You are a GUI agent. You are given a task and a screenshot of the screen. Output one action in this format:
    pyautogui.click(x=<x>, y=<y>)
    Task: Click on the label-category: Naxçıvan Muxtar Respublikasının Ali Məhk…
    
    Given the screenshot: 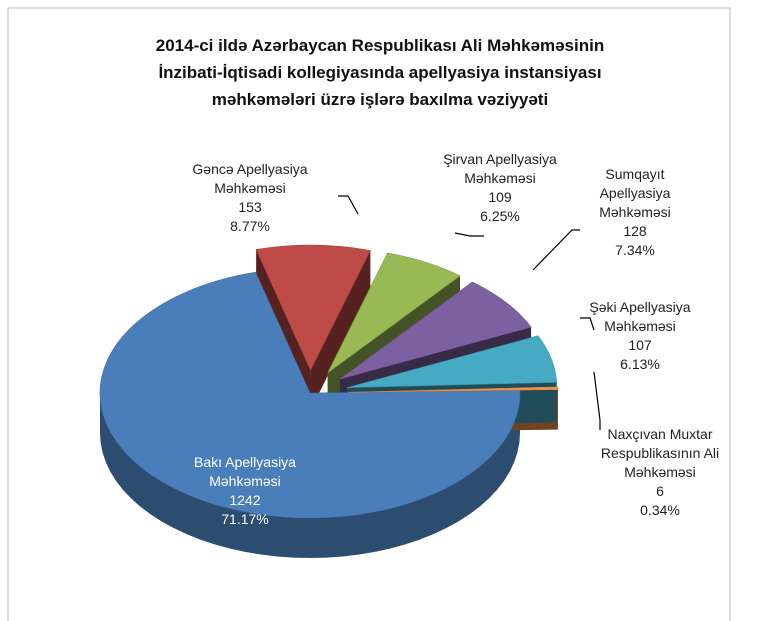 What is the action you would take?
    pyautogui.click(x=660, y=453)
    